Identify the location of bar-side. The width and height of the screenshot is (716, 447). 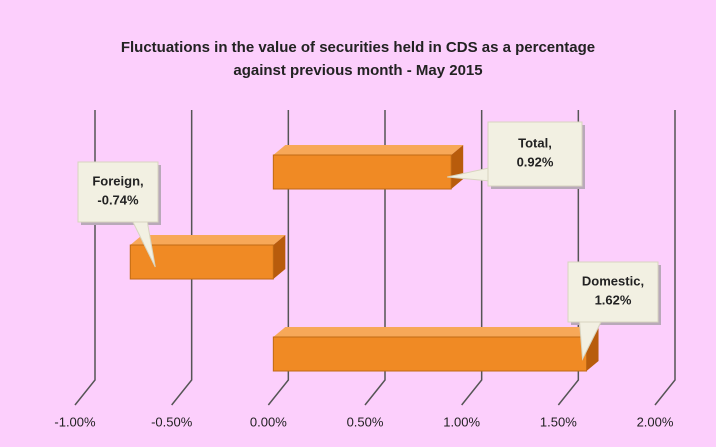
(279, 257).